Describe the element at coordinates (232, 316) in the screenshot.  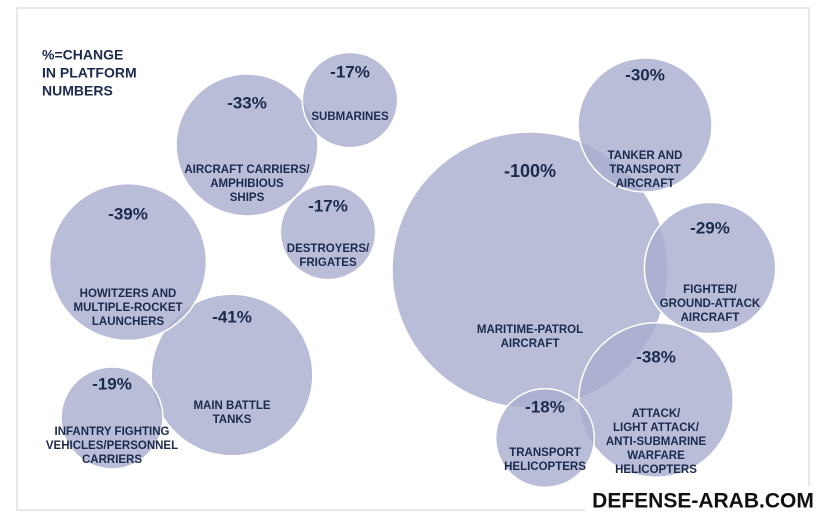
I see `value-label: -41%` at that location.